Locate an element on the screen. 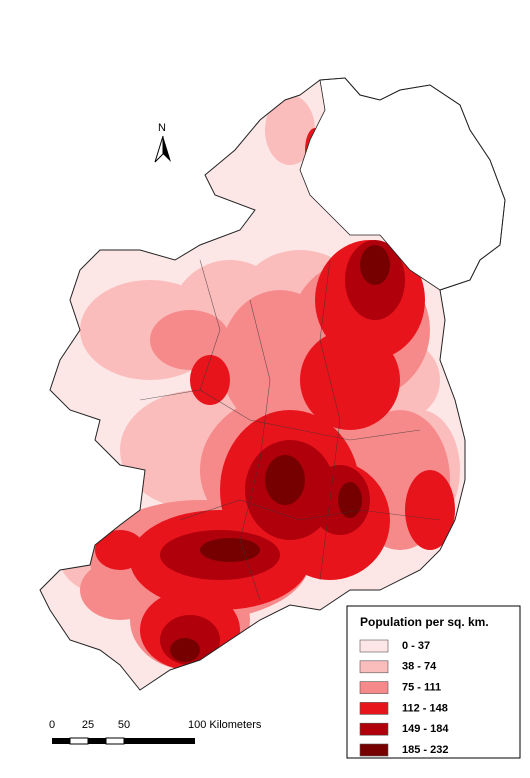  legend-title: Population per sq. km. is located at coordinates (424, 622).